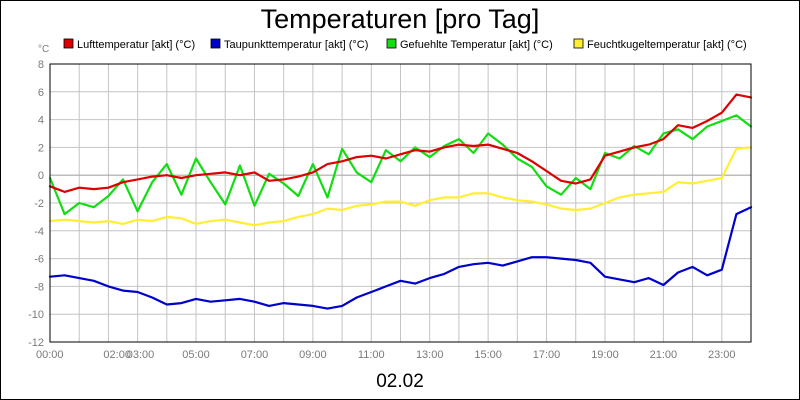 This screenshot has width=800, height=400. I want to click on y-tick-label: 4, so click(41, 121).